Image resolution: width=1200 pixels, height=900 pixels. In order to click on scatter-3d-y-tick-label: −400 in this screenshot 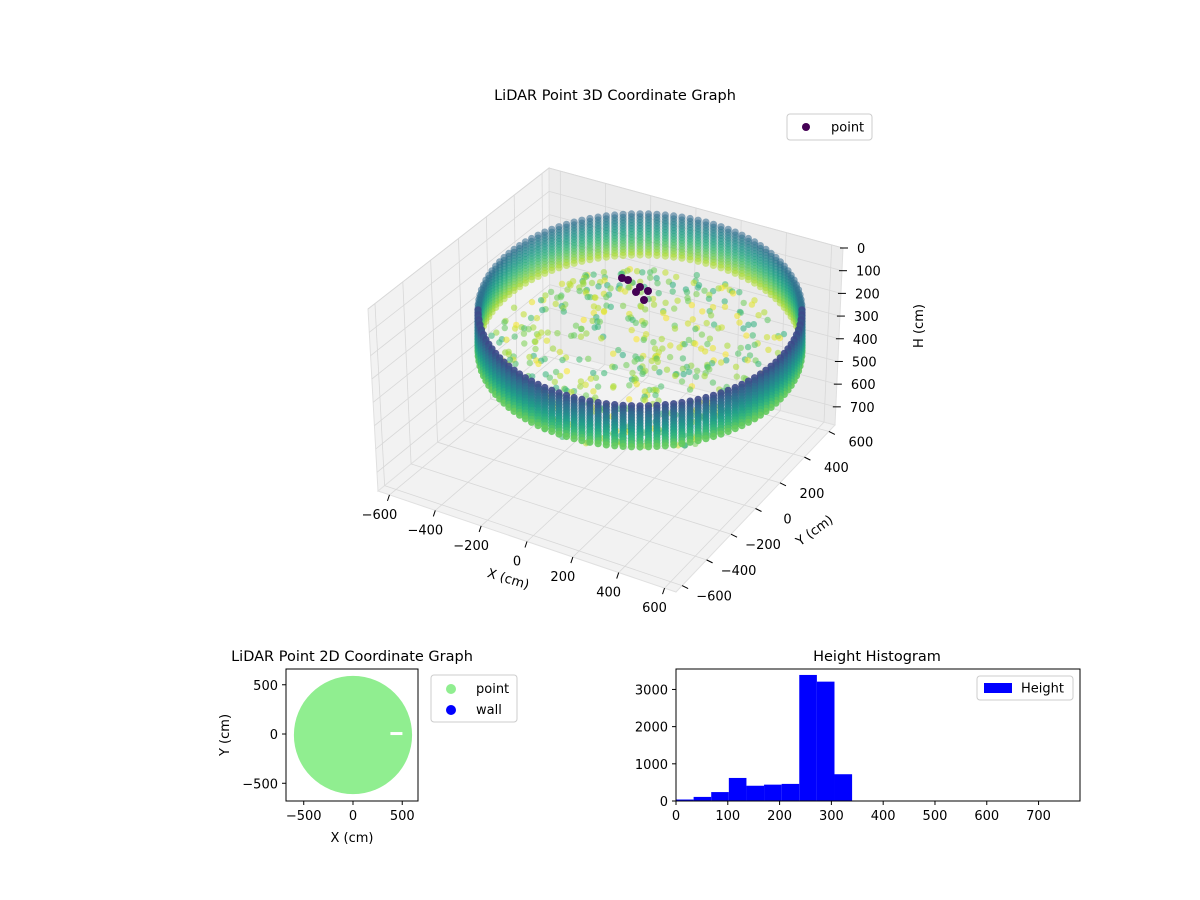, I will do `click(739, 571)`.